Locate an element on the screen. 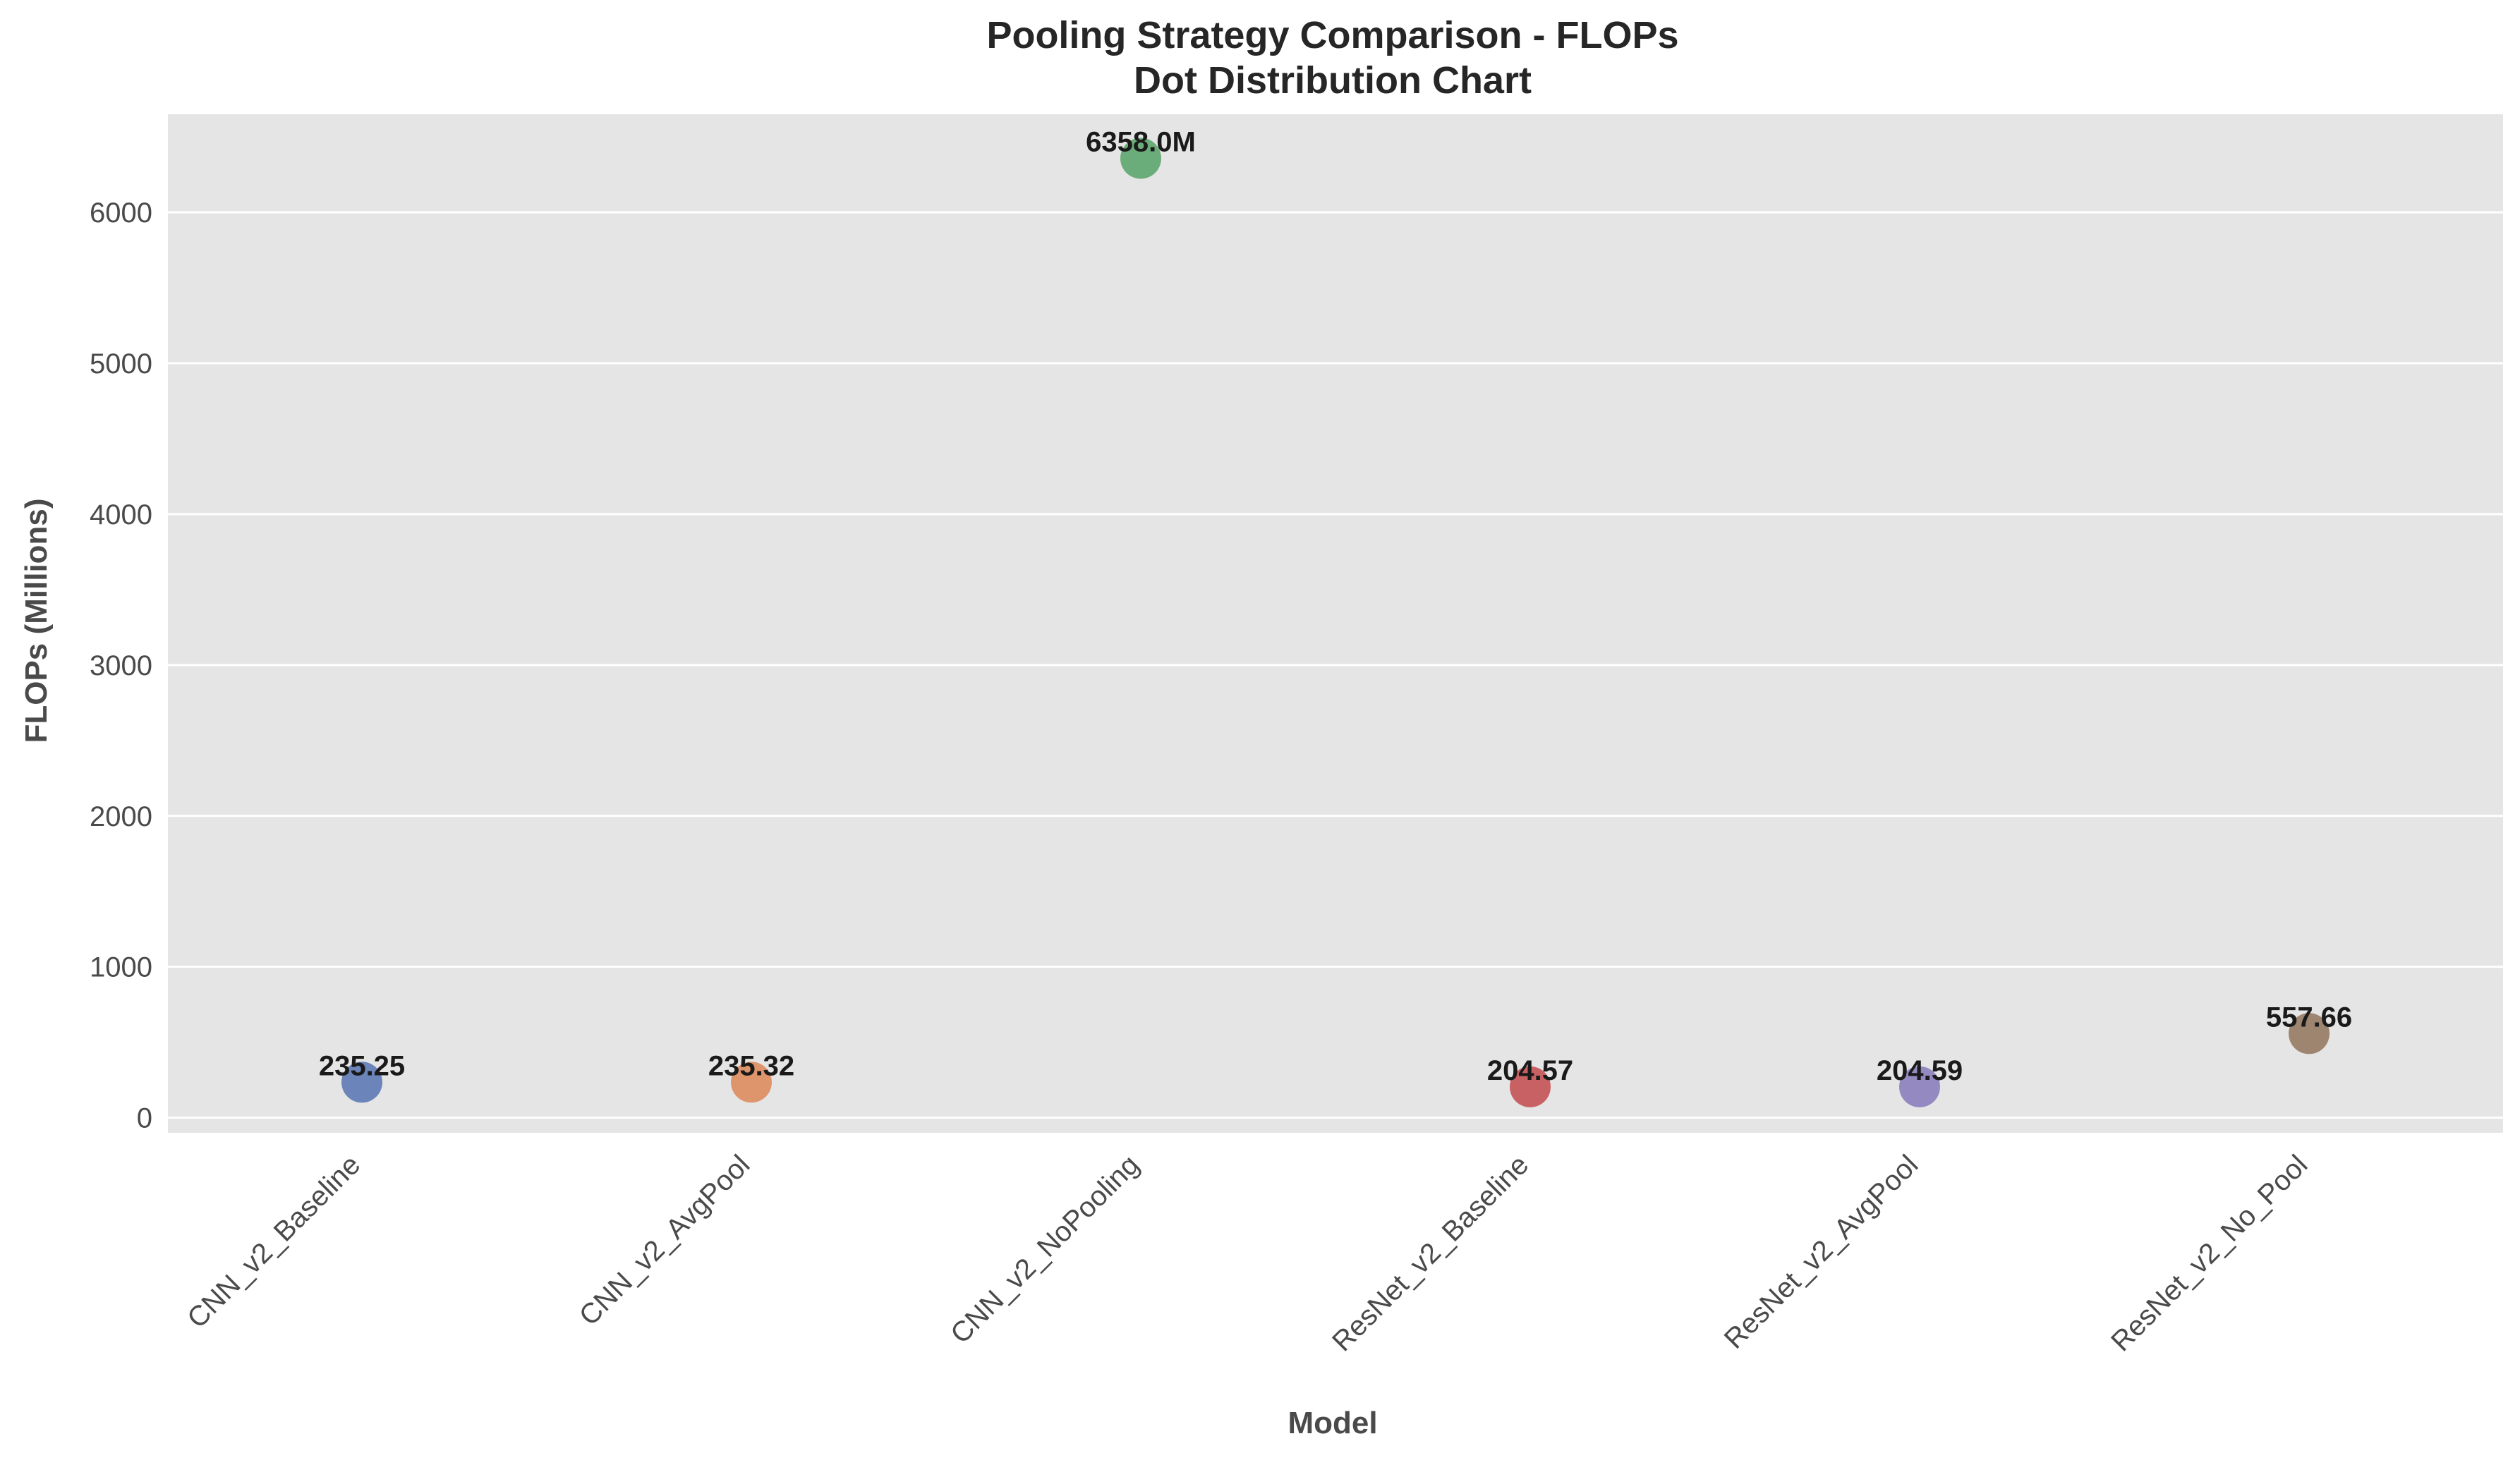 This screenshot has width=2520, height=1465. data-label: 204.59 is located at coordinates (1920, 1070).